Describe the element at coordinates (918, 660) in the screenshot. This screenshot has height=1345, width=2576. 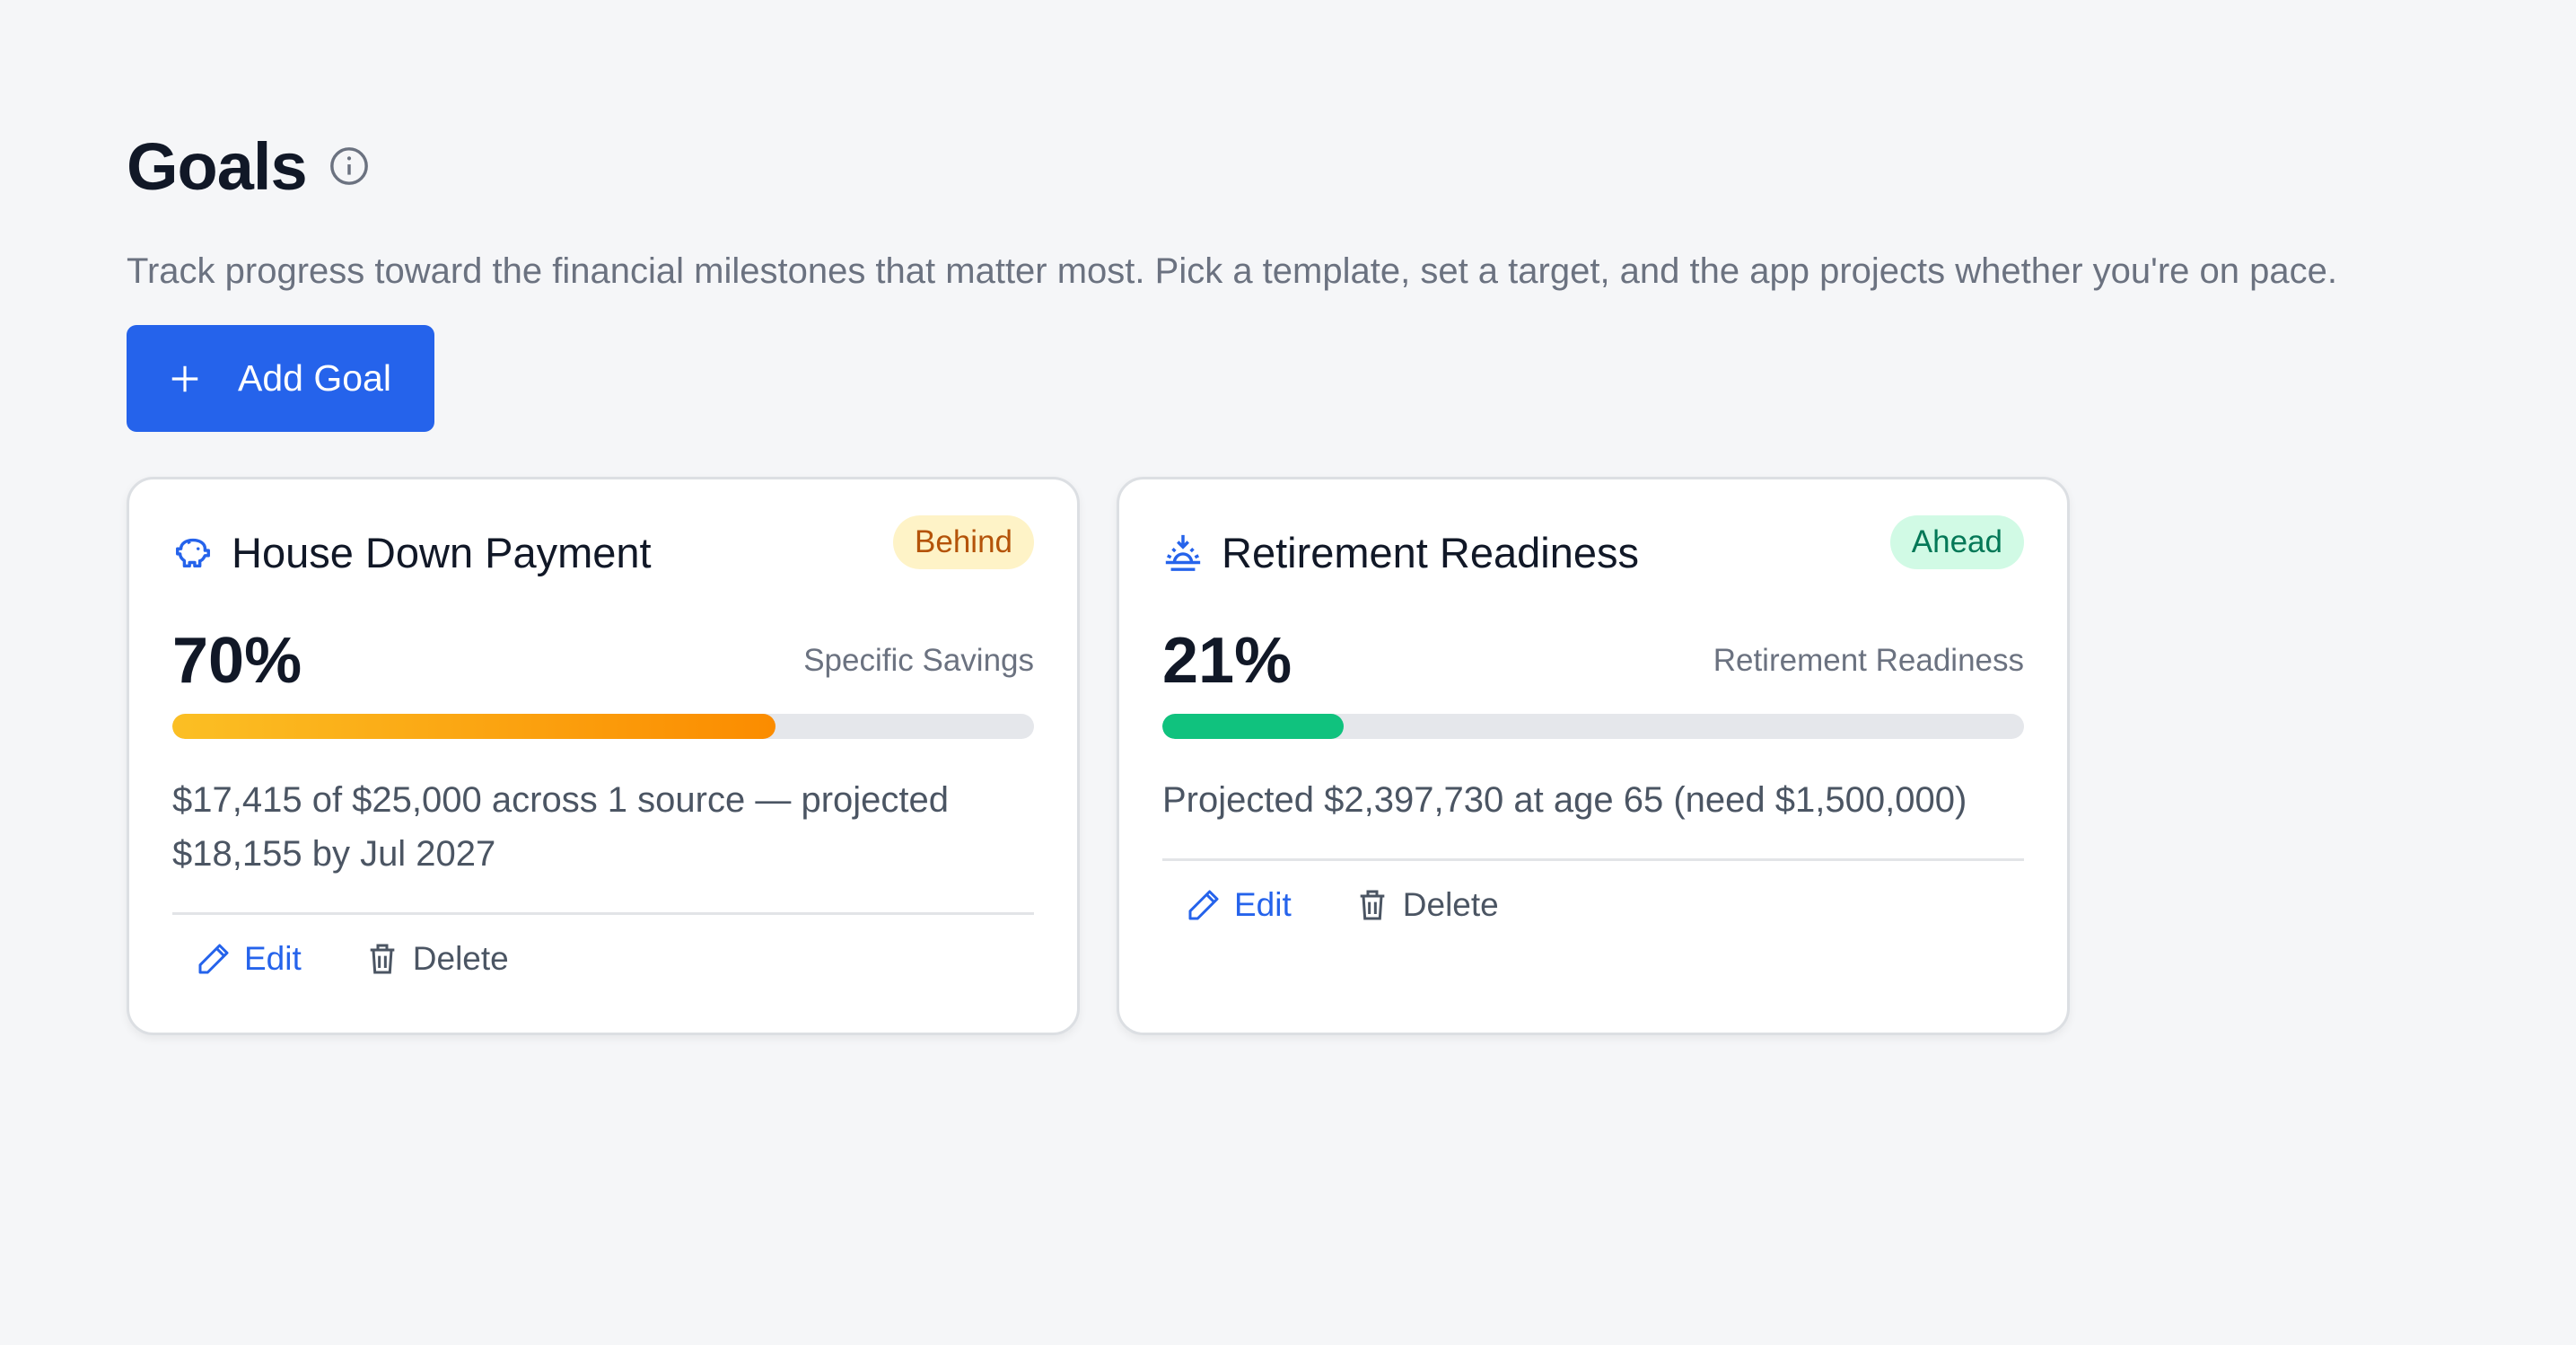
I see `goal-template: Specific Savings` at that location.